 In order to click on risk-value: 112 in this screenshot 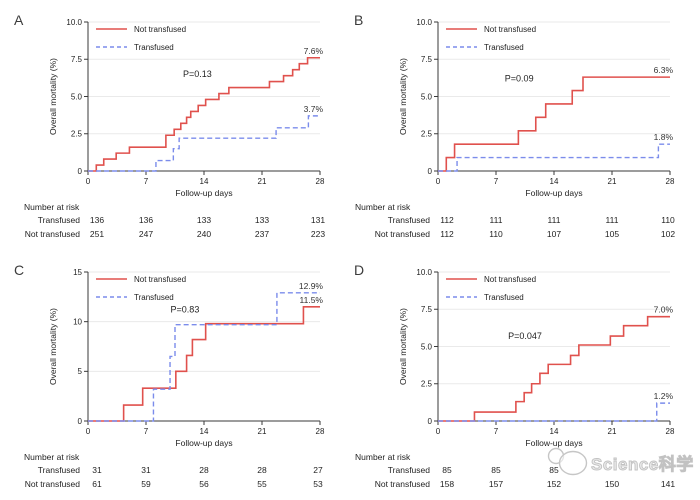, I will do `click(447, 220)`.